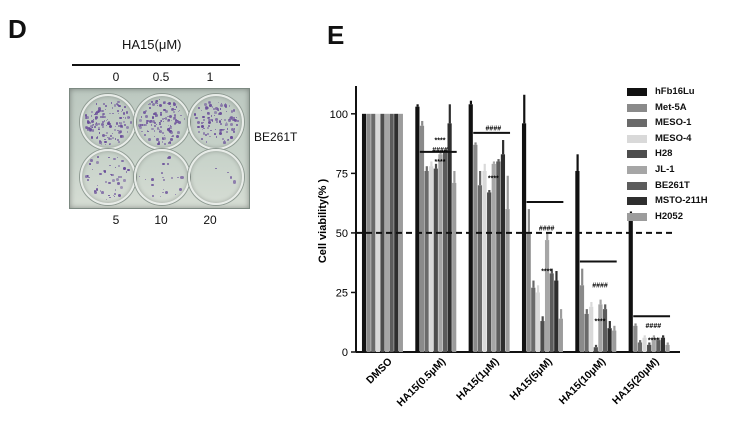 This screenshot has height=433, width=733. What do you see at coordinates (637, 123) in the screenshot?
I see `legend-swatch` at bounding box center [637, 123].